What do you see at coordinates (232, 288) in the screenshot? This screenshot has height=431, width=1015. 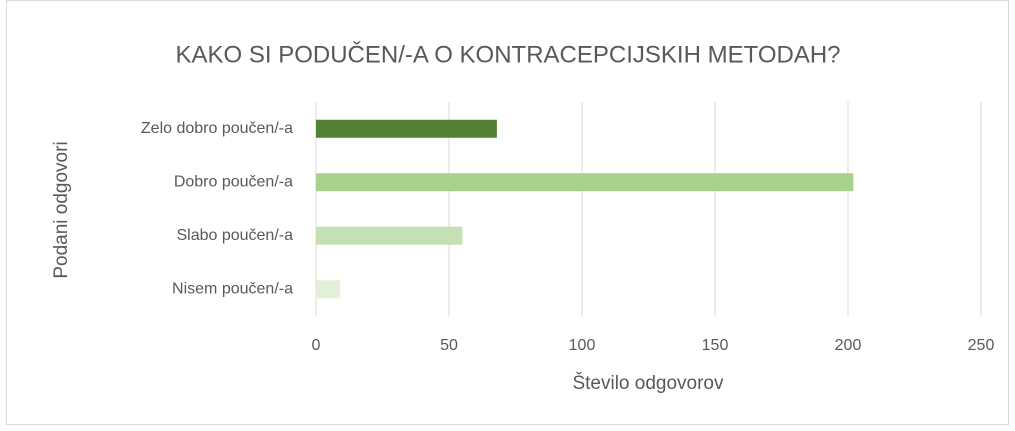 I see `y-tick-label: Nisem poučen/-a` at bounding box center [232, 288].